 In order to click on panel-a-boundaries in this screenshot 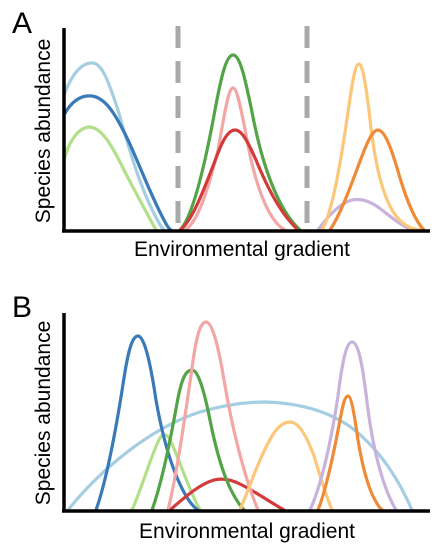, I will do `click(242, 128)`.